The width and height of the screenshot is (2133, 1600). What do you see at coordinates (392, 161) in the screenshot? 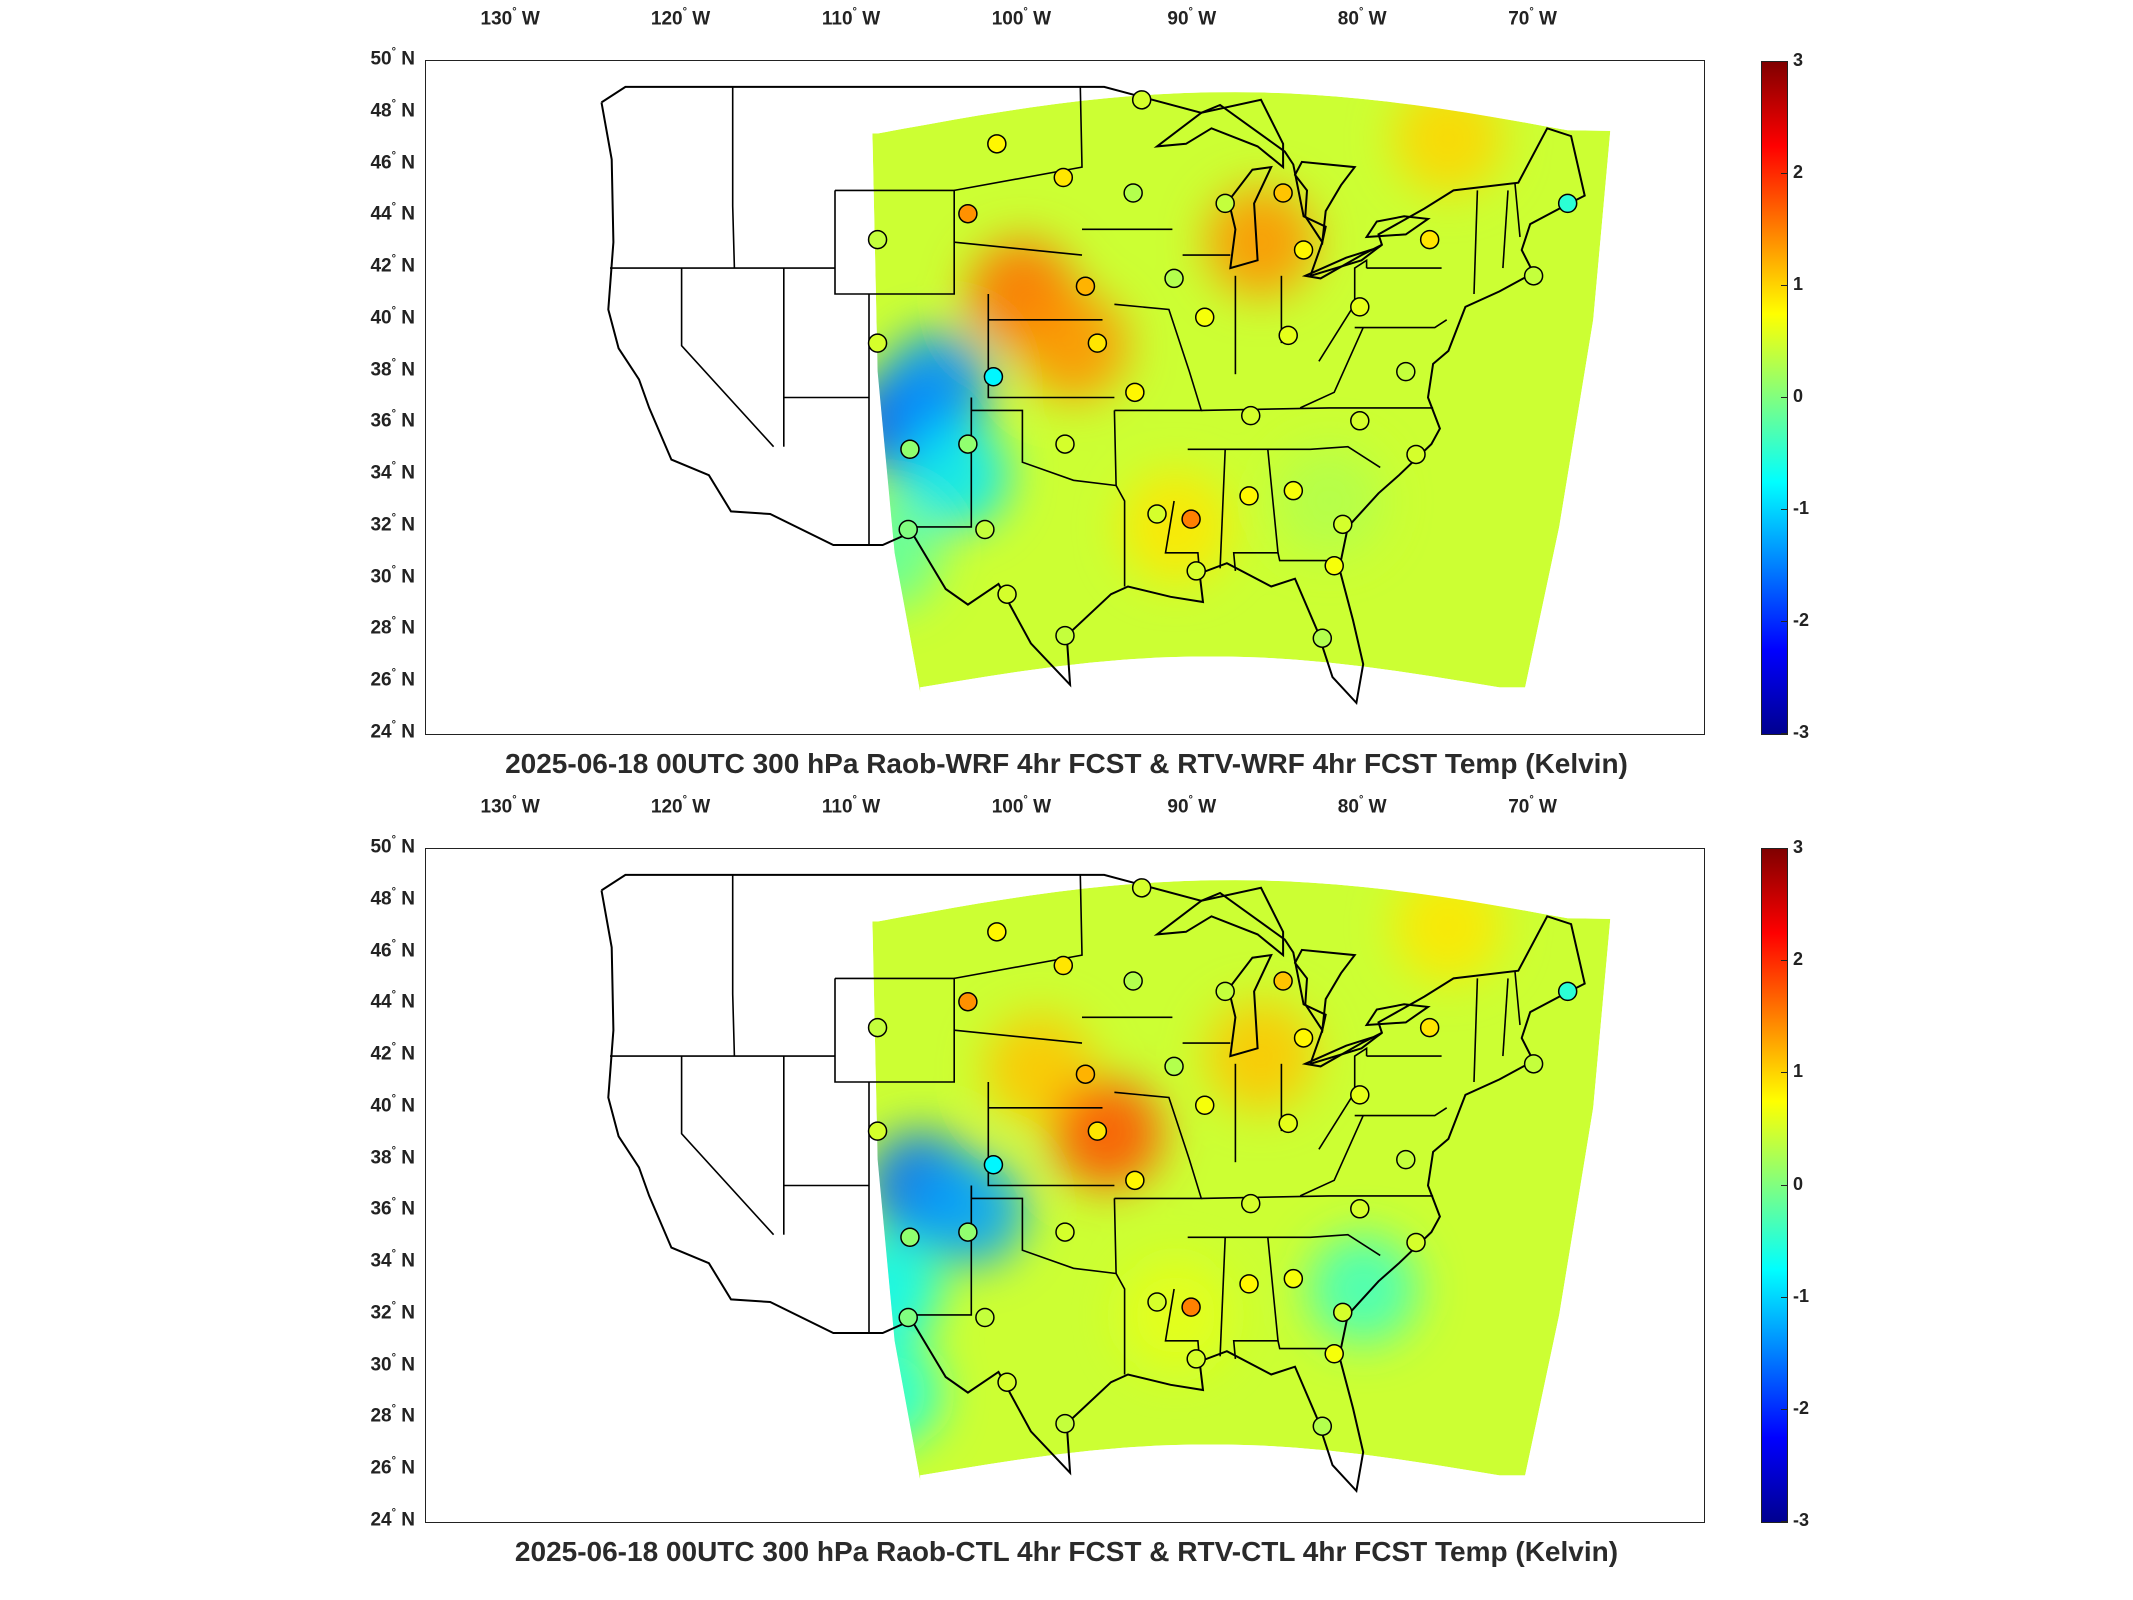
I see `lat-tick-label: 46° N` at bounding box center [392, 161].